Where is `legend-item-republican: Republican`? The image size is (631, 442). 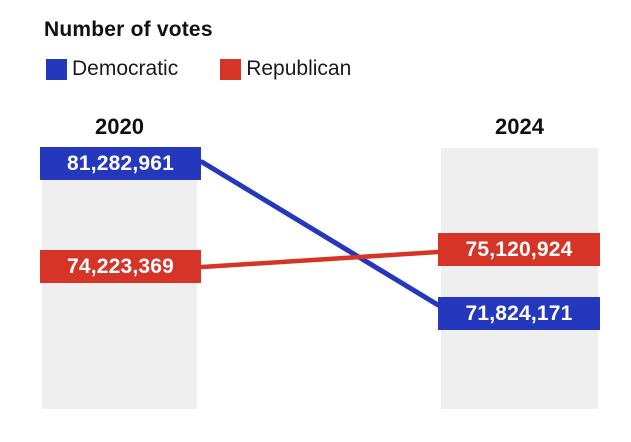
legend-item-republican: Republican is located at coordinates (285, 69).